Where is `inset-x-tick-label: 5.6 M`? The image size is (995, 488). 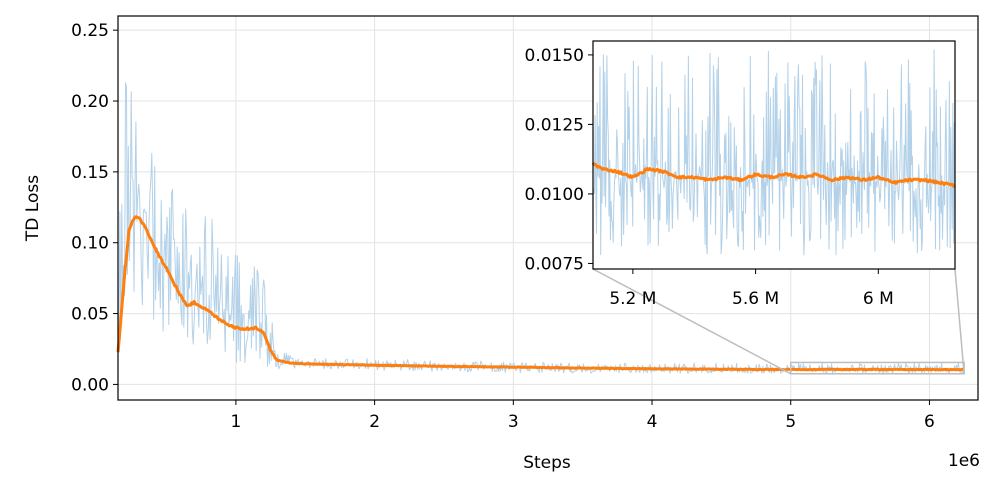 inset-x-tick-label: 5.6 M is located at coordinates (755, 299).